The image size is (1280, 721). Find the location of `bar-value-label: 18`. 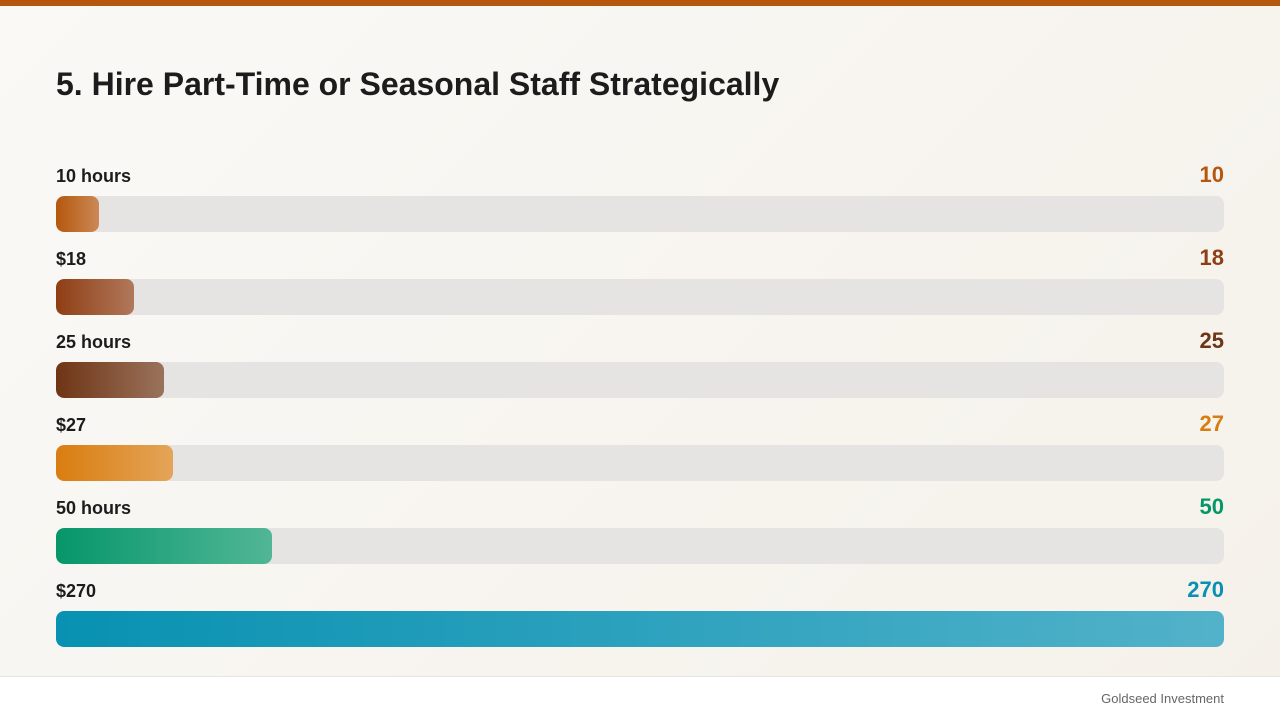

bar-value-label: 18 is located at coordinates (1211, 257).